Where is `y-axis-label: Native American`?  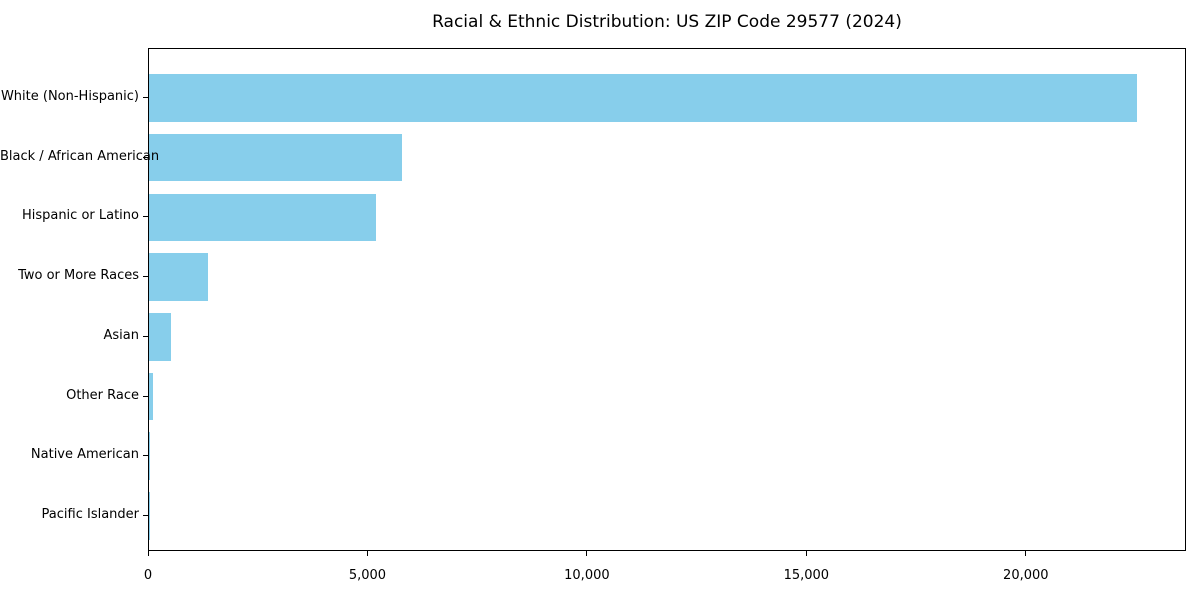
y-axis-label: Native American is located at coordinates (84, 455).